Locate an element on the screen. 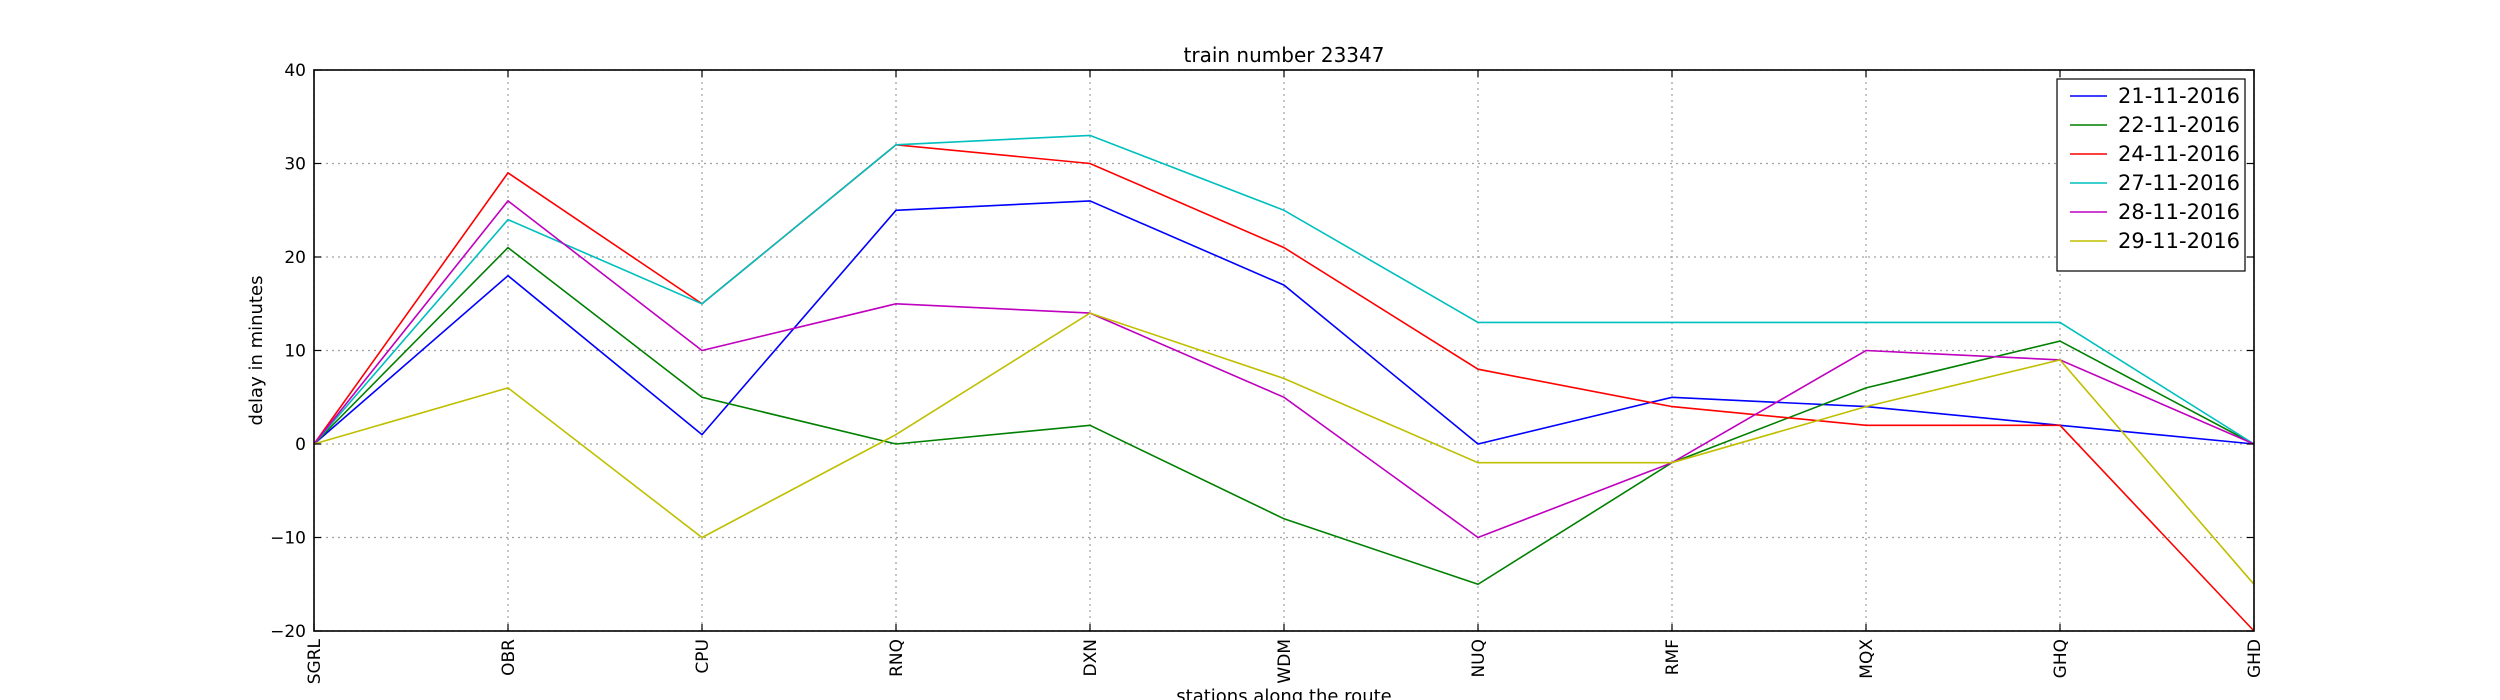 This screenshot has height=700, width=2500. x-tick-label: WDM is located at coordinates (1285, 661).